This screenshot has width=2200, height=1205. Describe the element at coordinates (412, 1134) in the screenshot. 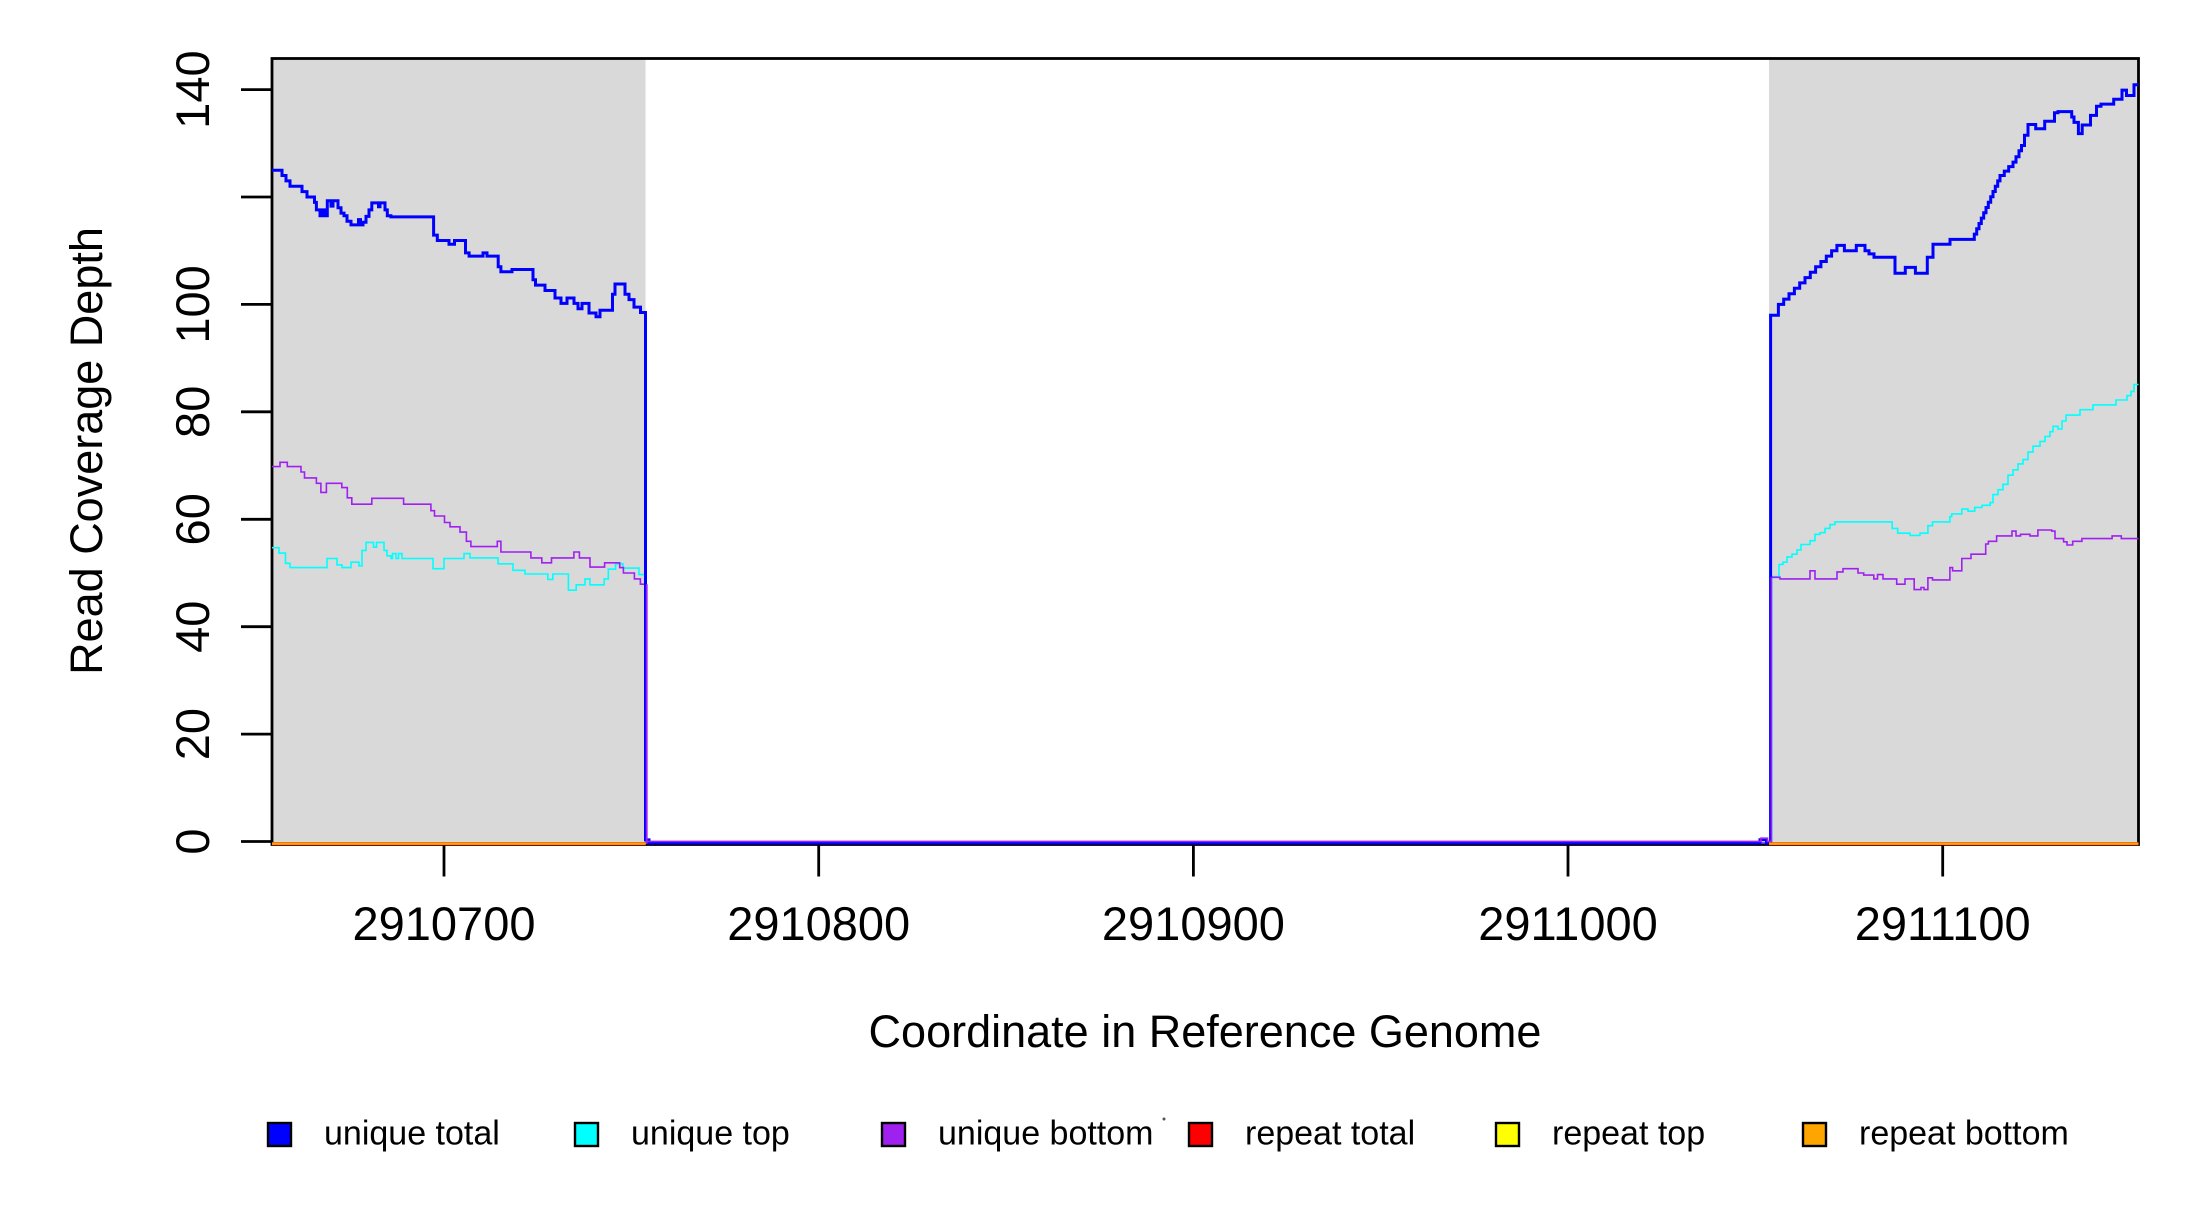

I see `svg-text: unique total` at that location.